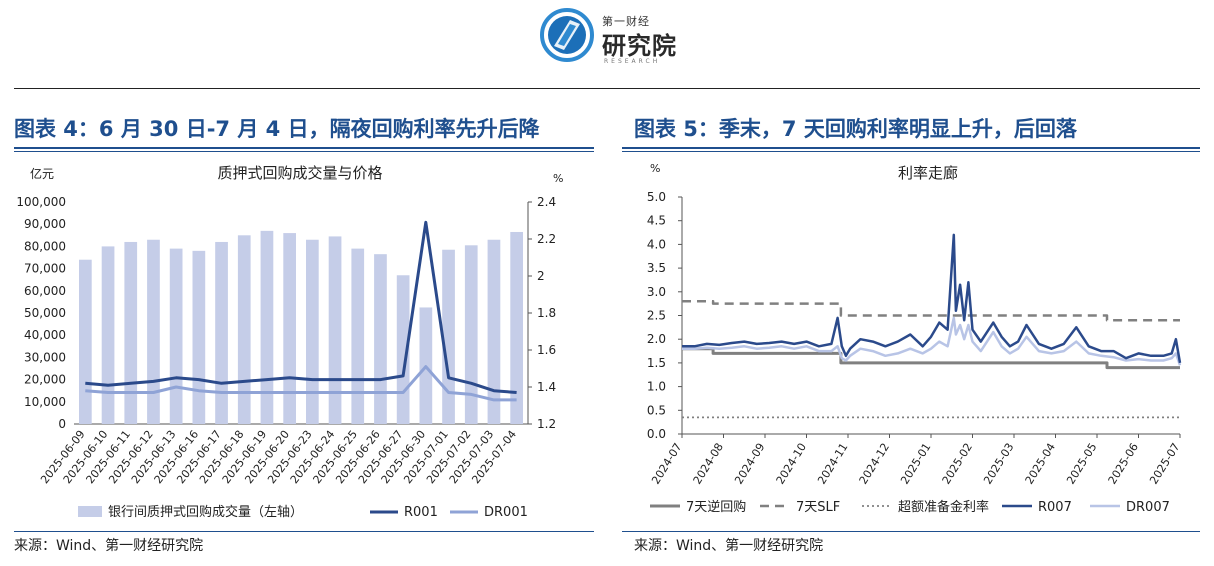 The width and height of the screenshot is (1214, 566). Describe the element at coordinates (45, 313) in the screenshot. I see `left-tick-label: 50,000` at that location.